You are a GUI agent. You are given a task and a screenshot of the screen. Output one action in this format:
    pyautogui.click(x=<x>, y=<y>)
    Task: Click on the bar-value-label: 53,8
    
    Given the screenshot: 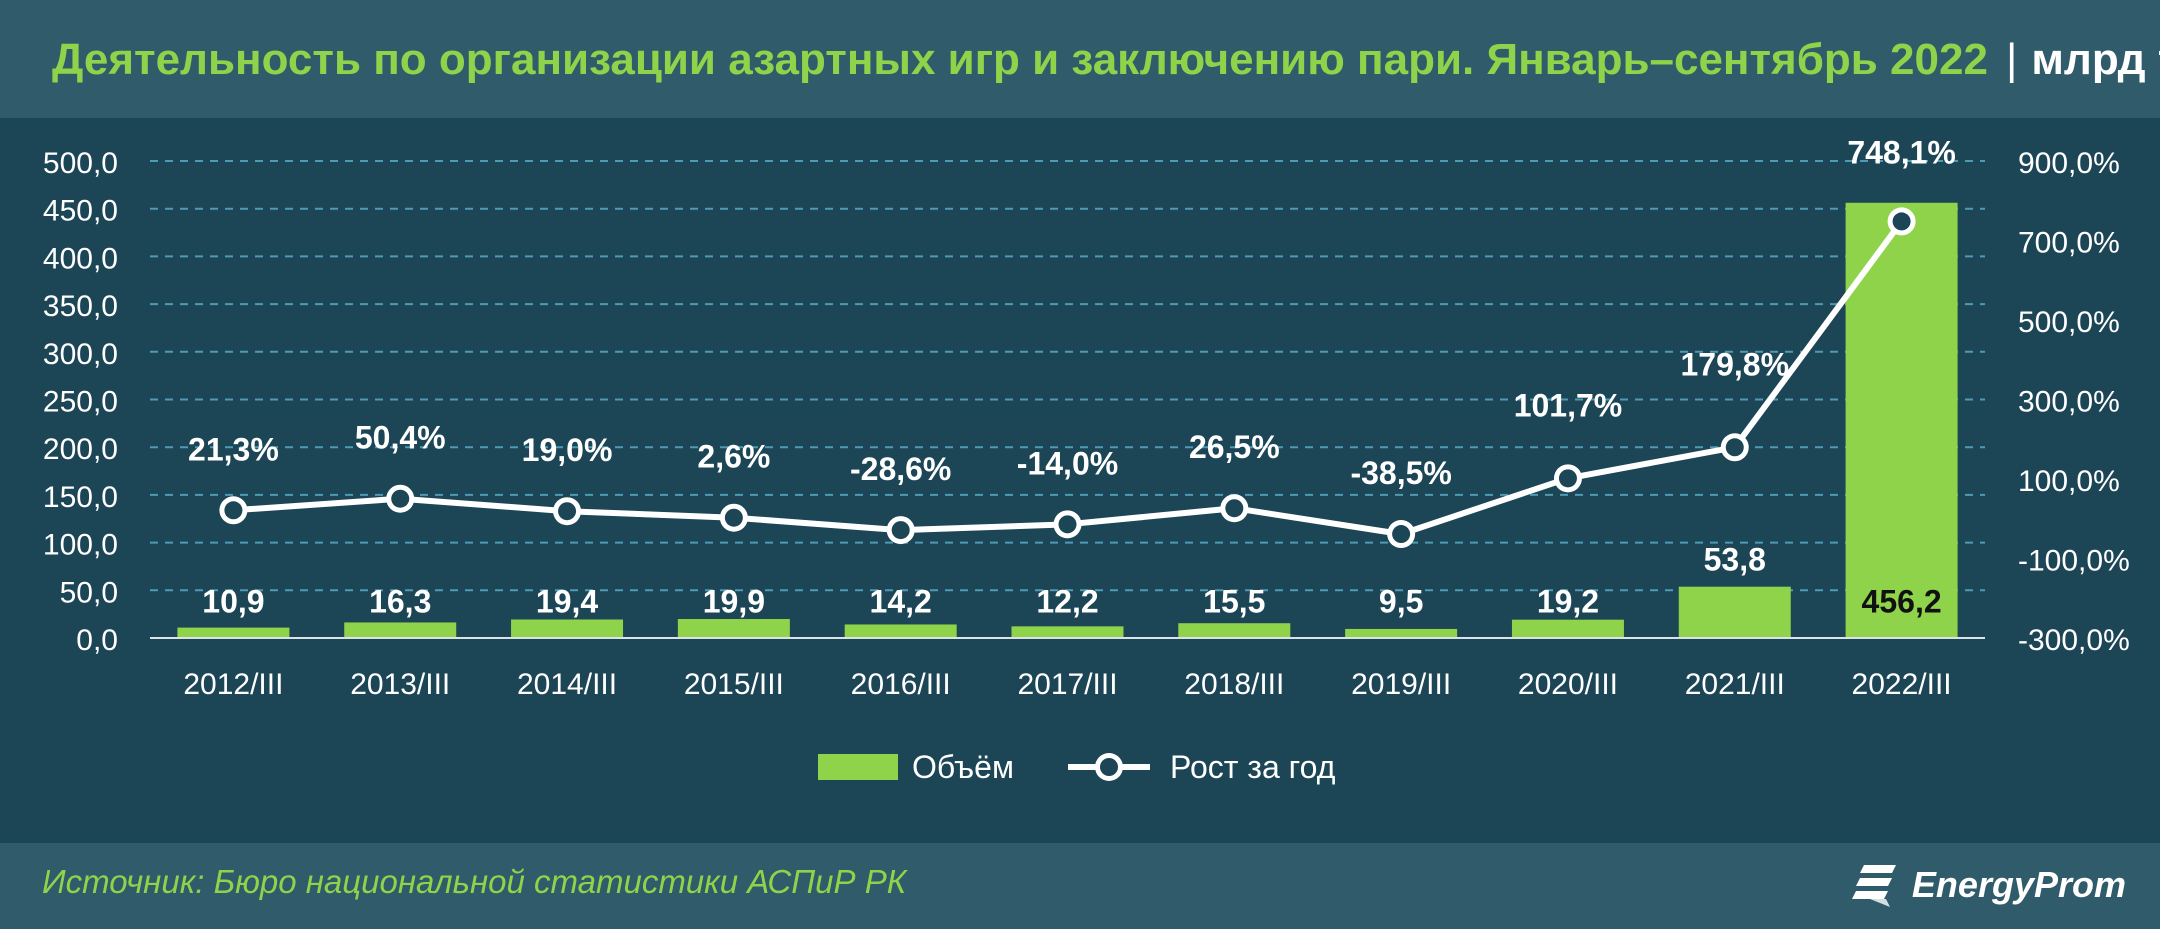 What is the action you would take?
    pyautogui.click(x=1735, y=560)
    